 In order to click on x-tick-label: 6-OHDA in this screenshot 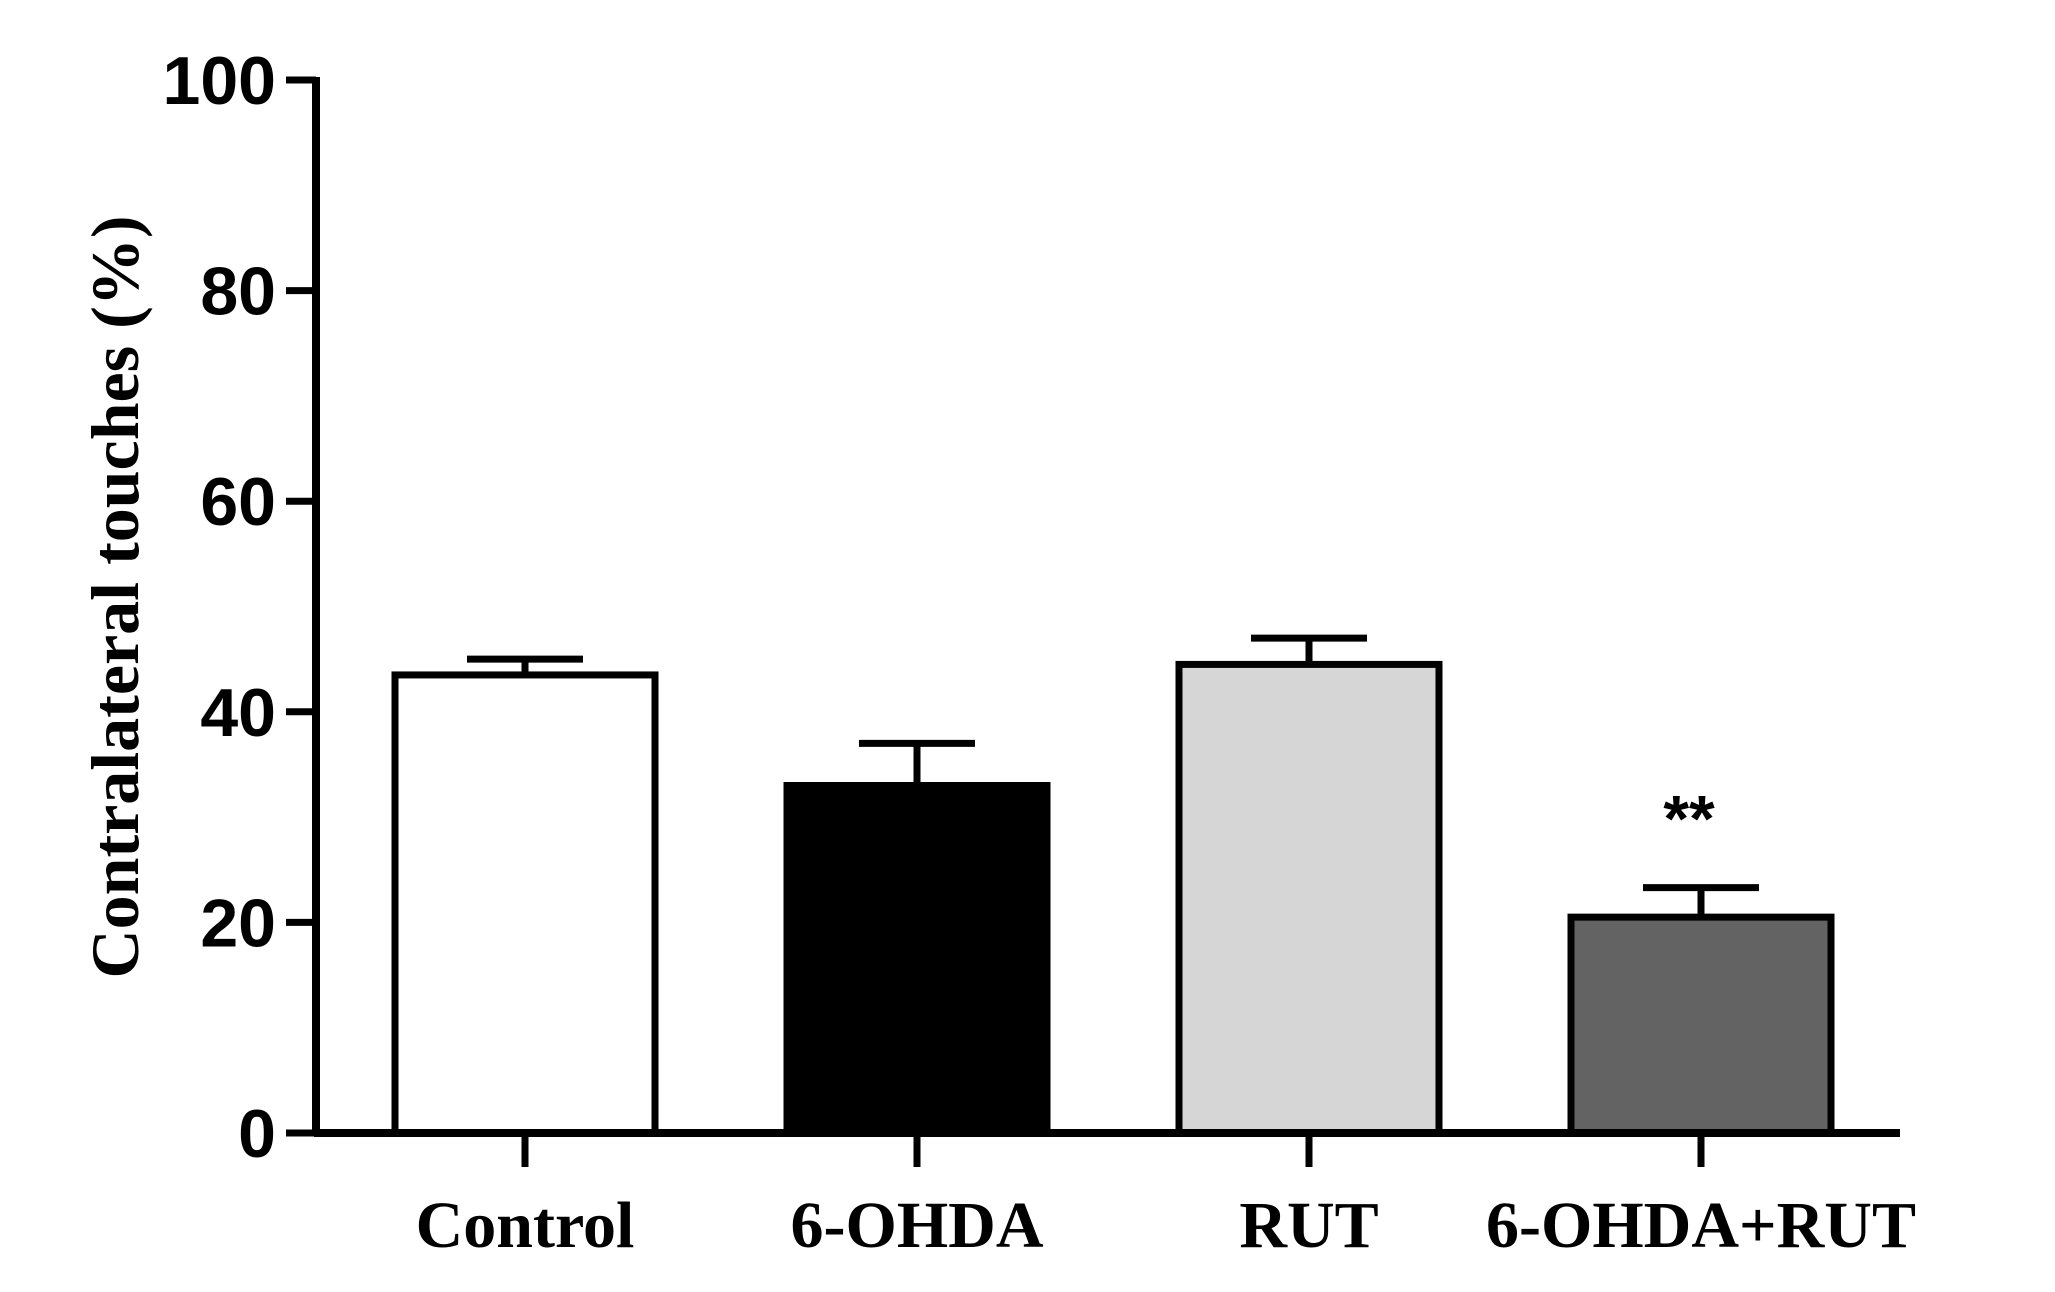, I will do `click(917, 1225)`.